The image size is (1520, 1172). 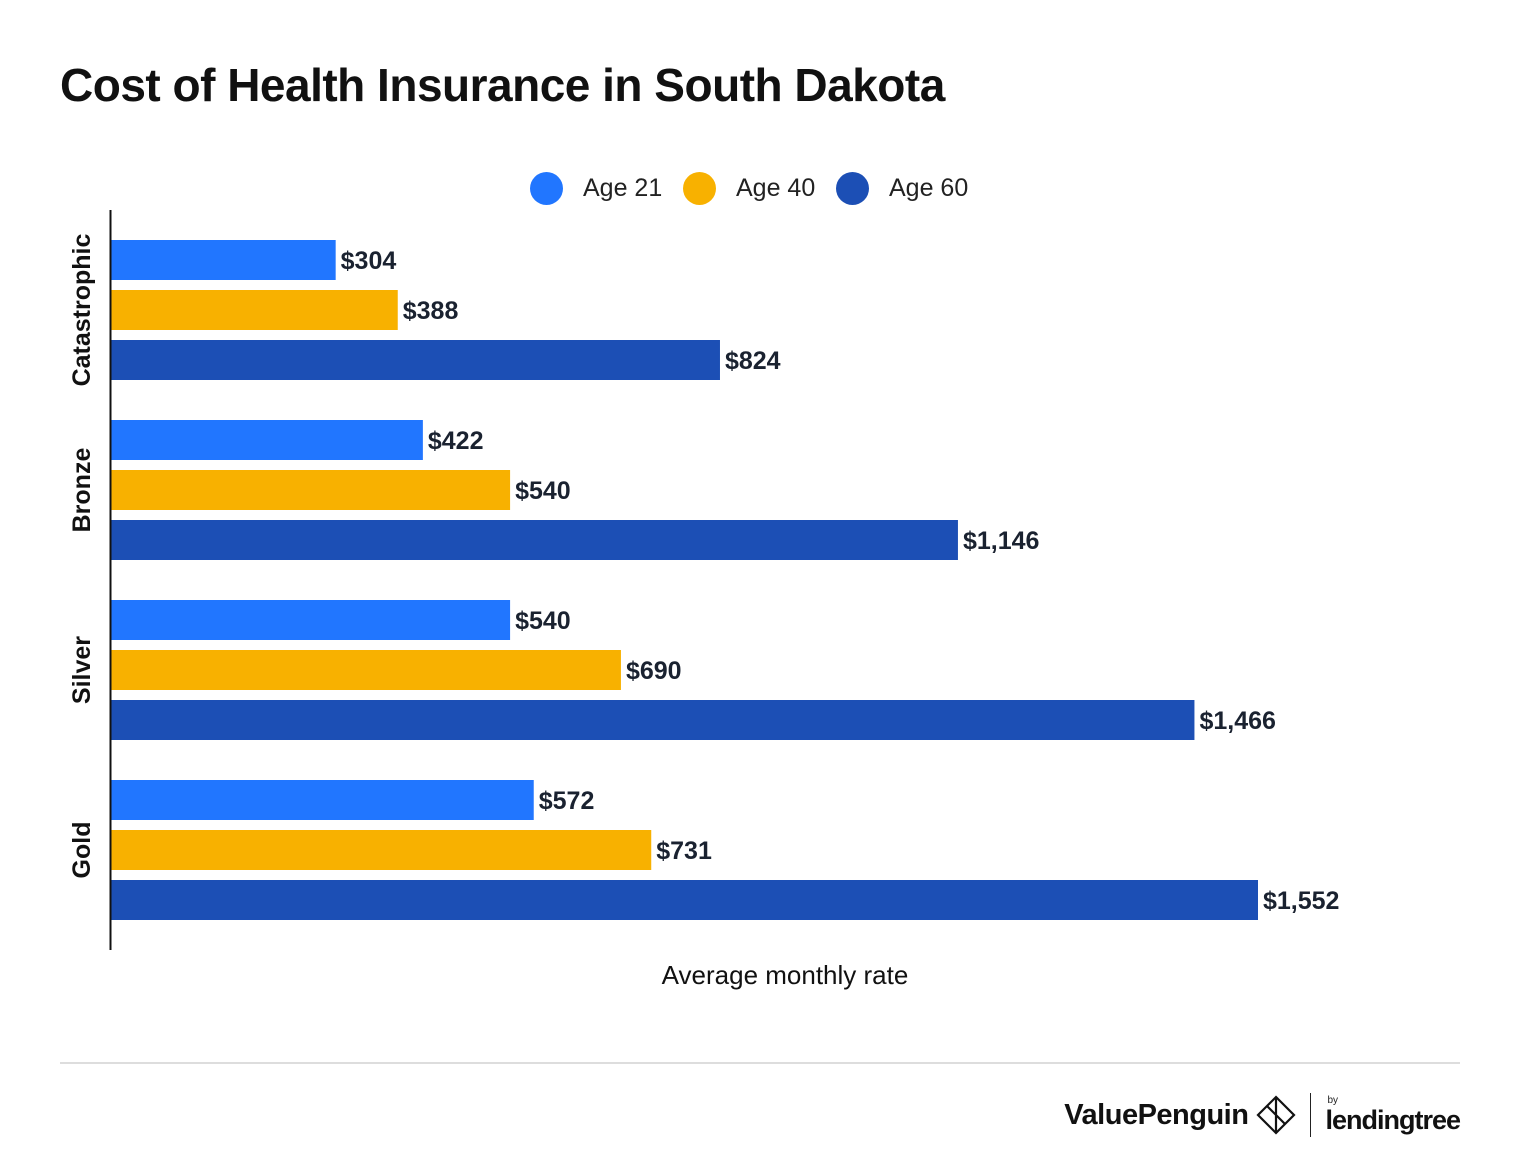 What do you see at coordinates (785, 975) in the screenshot?
I see `x-axis-label: Average monthly rate` at bounding box center [785, 975].